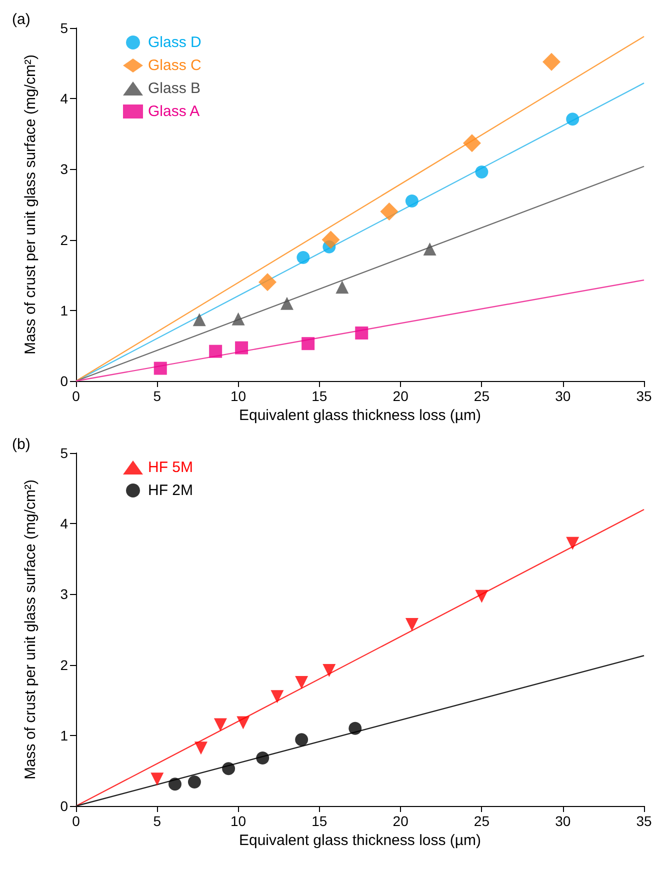  I want to click on legend-label: HF 5M, so click(170, 467).